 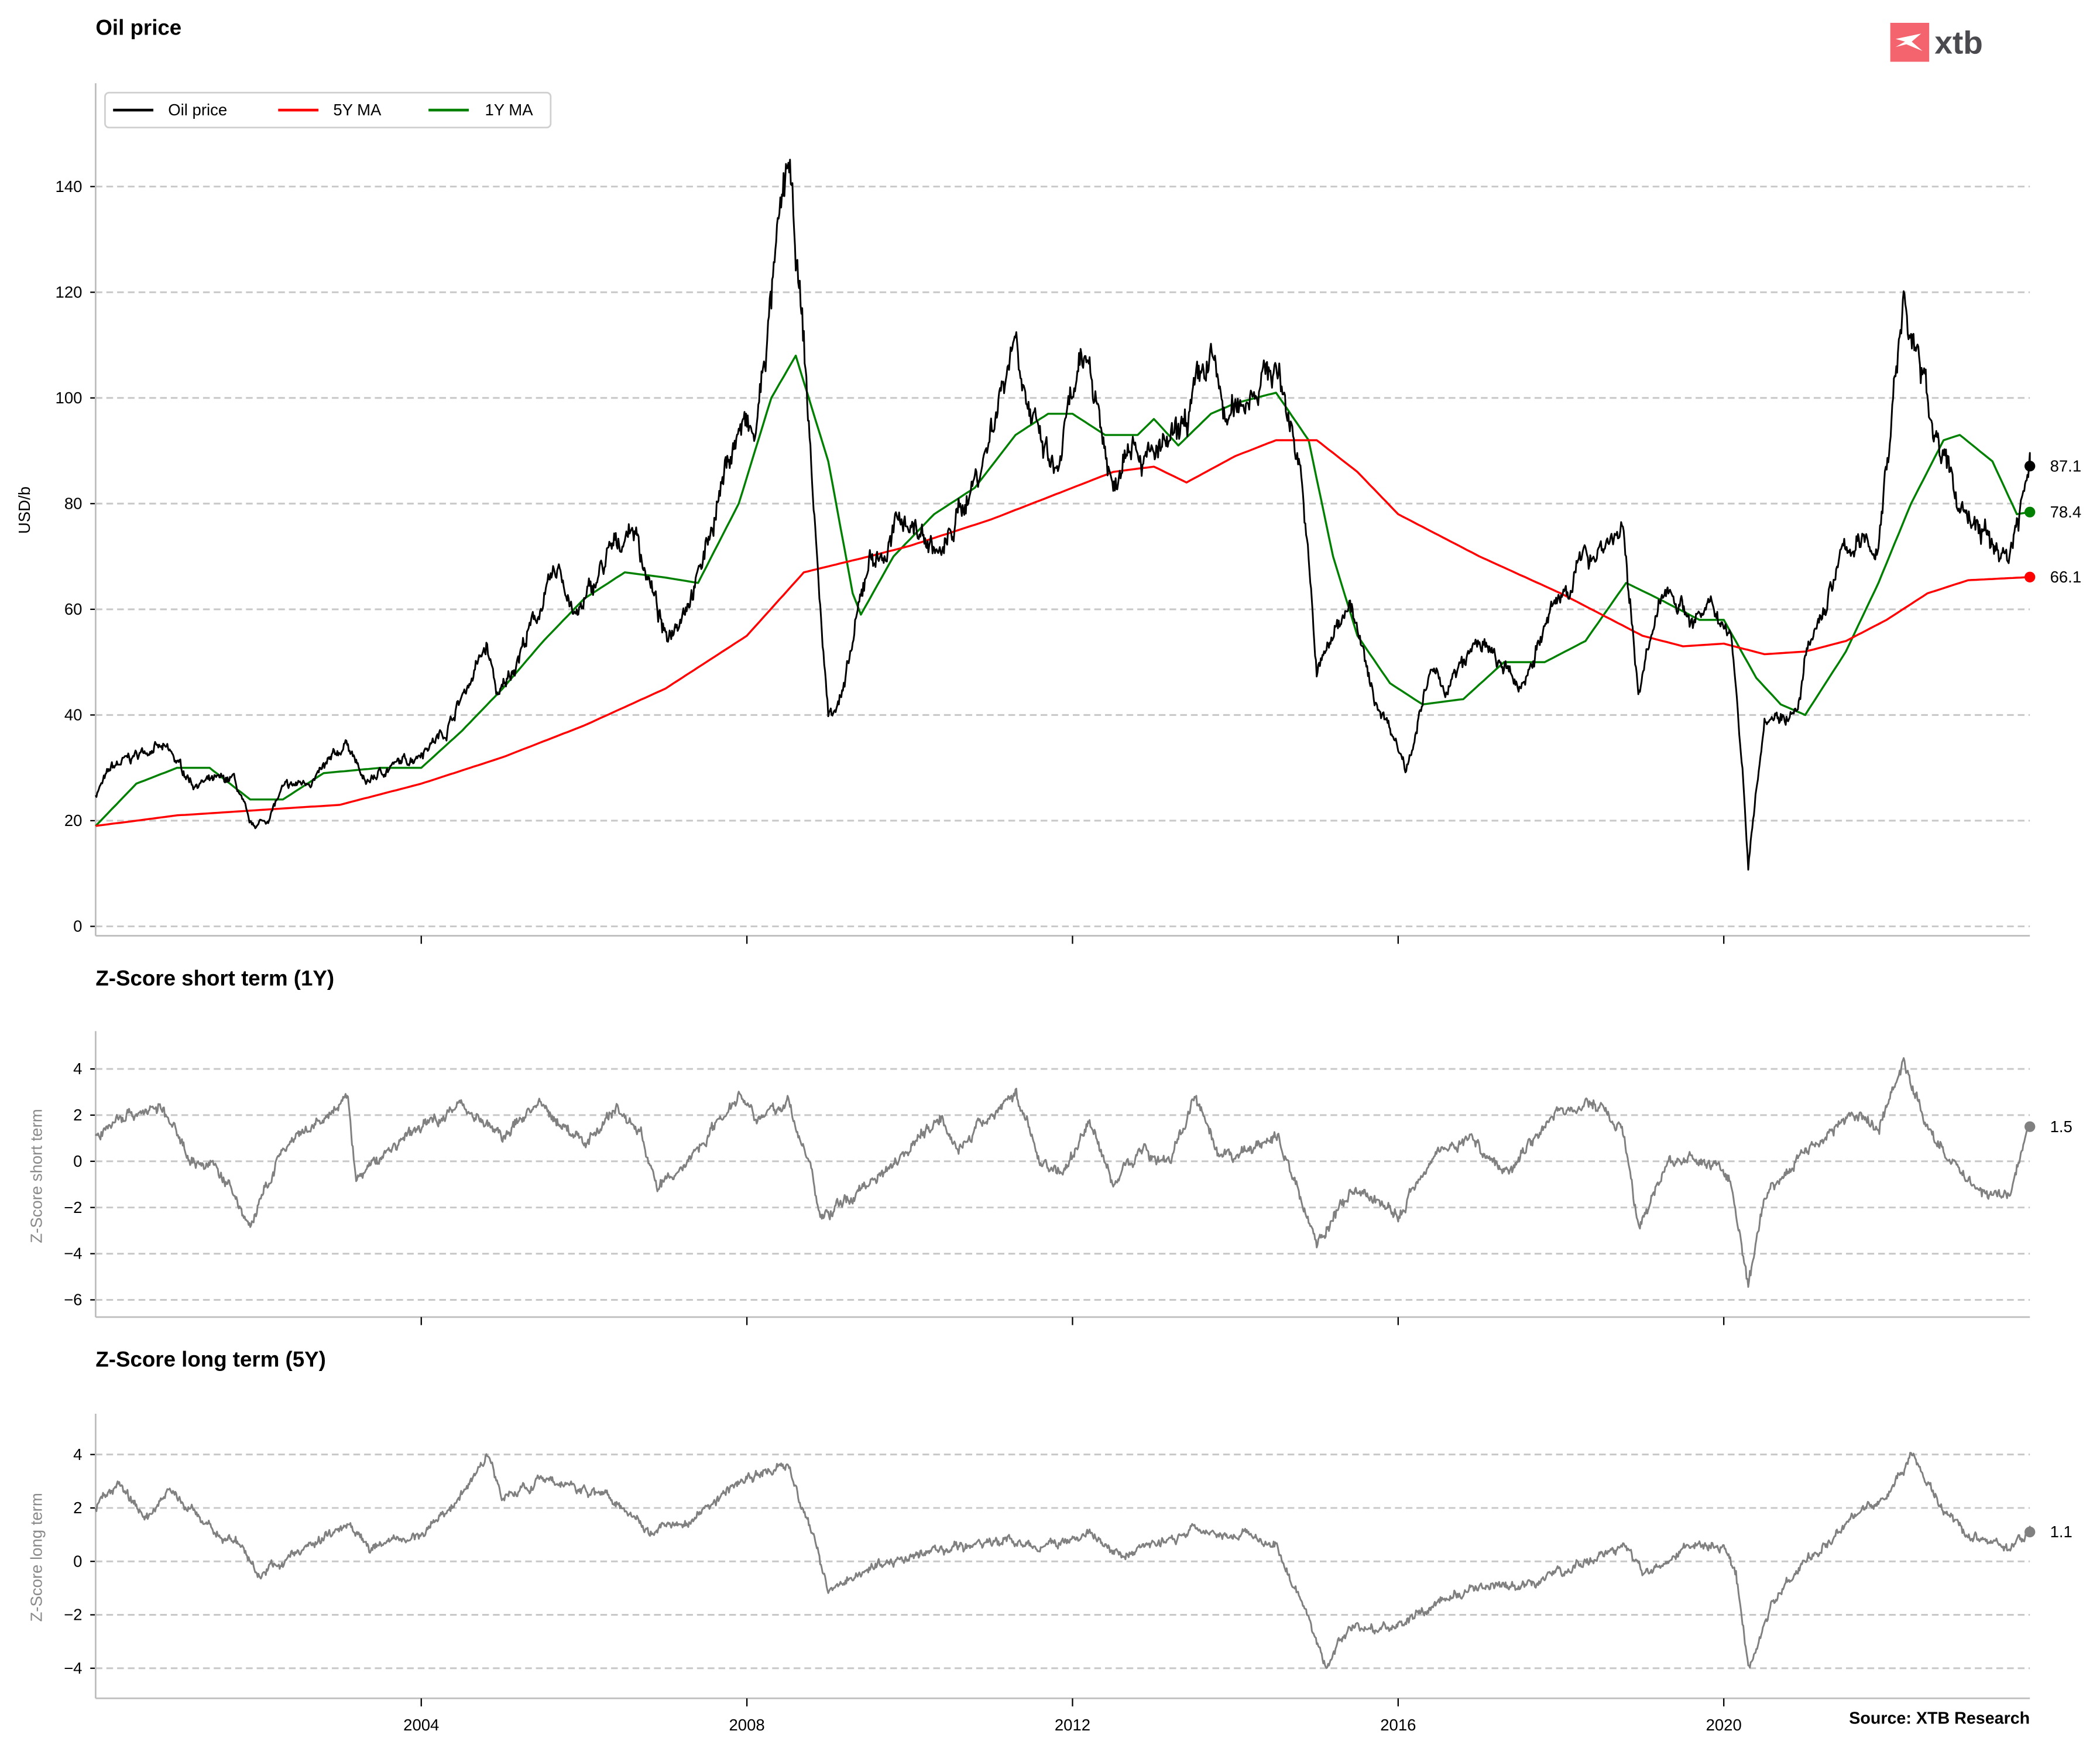 I want to click on last-value-label-5y-ma: 66.1, so click(x=2066, y=577).